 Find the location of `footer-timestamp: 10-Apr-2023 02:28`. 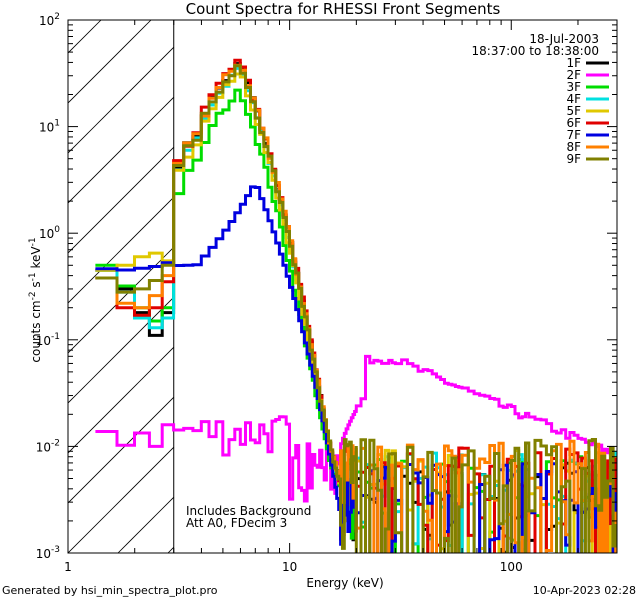

footer-timestamp: 10-Apr-2023 02:28 is located at coordinates (584, 590).